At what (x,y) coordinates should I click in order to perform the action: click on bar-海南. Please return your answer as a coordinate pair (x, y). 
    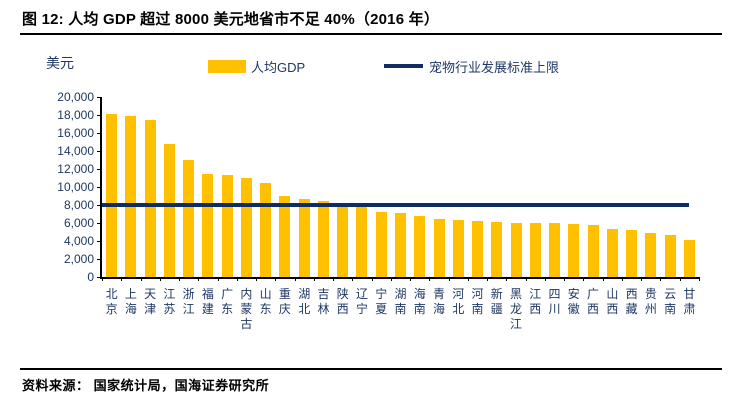
    Looking at the image, I should click on (420, 246).